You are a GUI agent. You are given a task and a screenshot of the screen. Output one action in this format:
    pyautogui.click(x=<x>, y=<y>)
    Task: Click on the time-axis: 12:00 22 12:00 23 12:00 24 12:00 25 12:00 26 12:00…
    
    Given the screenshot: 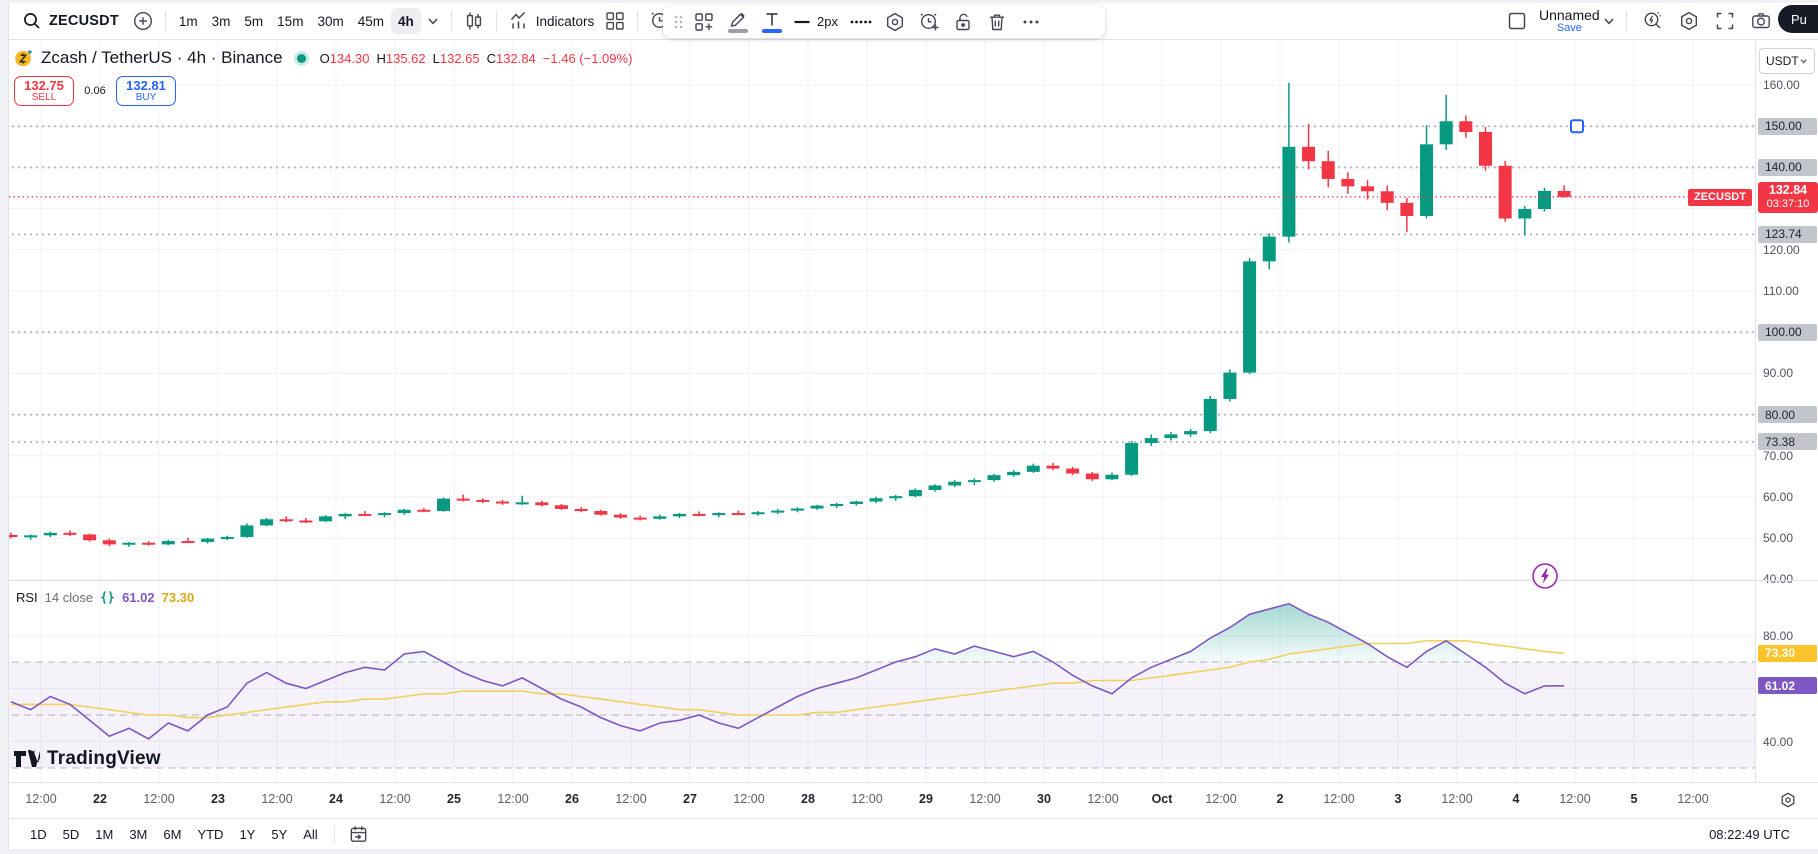 What is the action you would take?
    pyautogui.click(x=909, y=800)
    